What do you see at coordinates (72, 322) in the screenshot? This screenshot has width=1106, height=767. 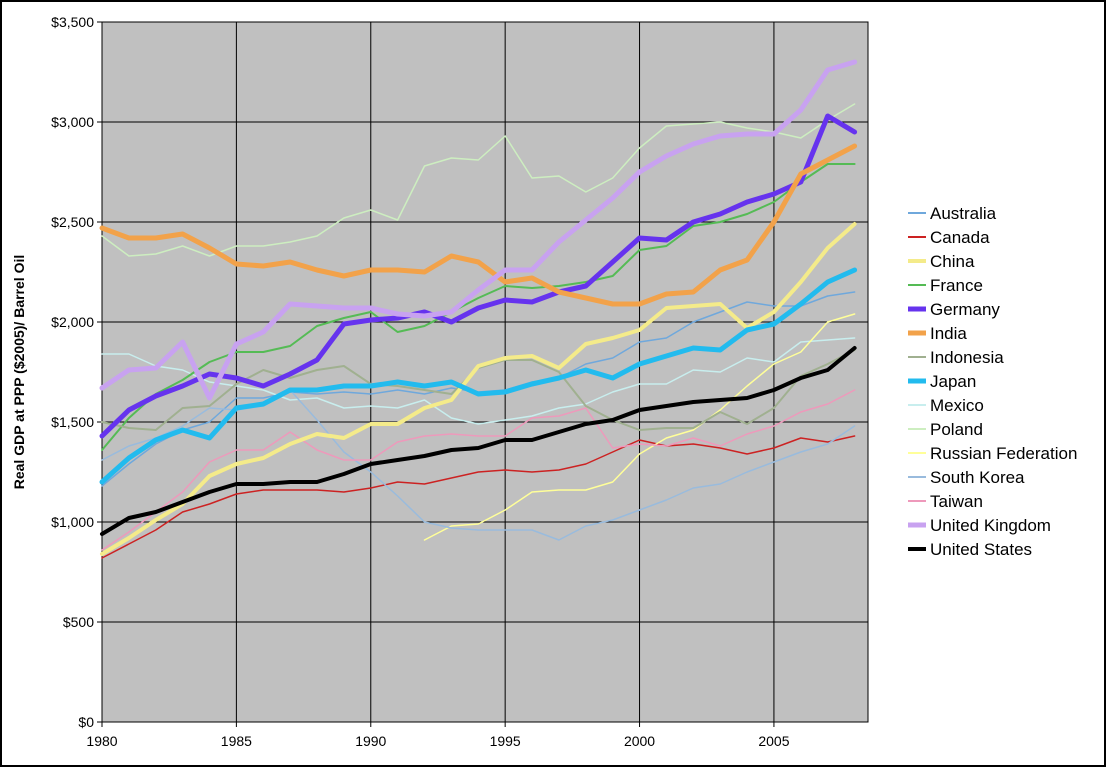 I see `y-tick-label: $2,000` at bounding box center [72, 322].